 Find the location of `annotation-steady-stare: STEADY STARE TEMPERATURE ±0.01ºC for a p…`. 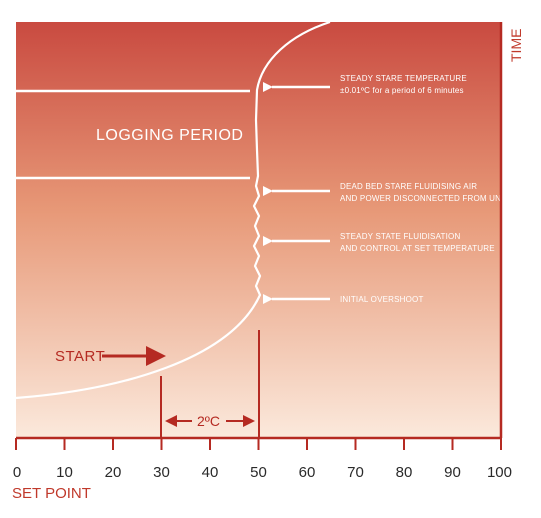

annotation-steady-stare: STEADY STARE TEMPERATURE ±0.01ºC for a p… is located at coordinates (365, 84).